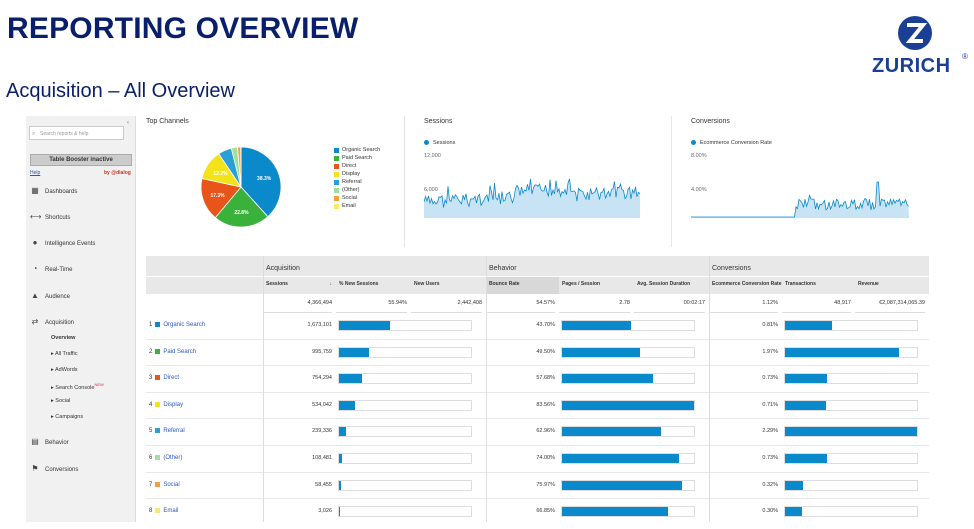 The image size is (974, 529). Describe the element at coordinates (60, 401) in the screenshot. I see `sidebar-subitem-social: ▸ Social` at that location.